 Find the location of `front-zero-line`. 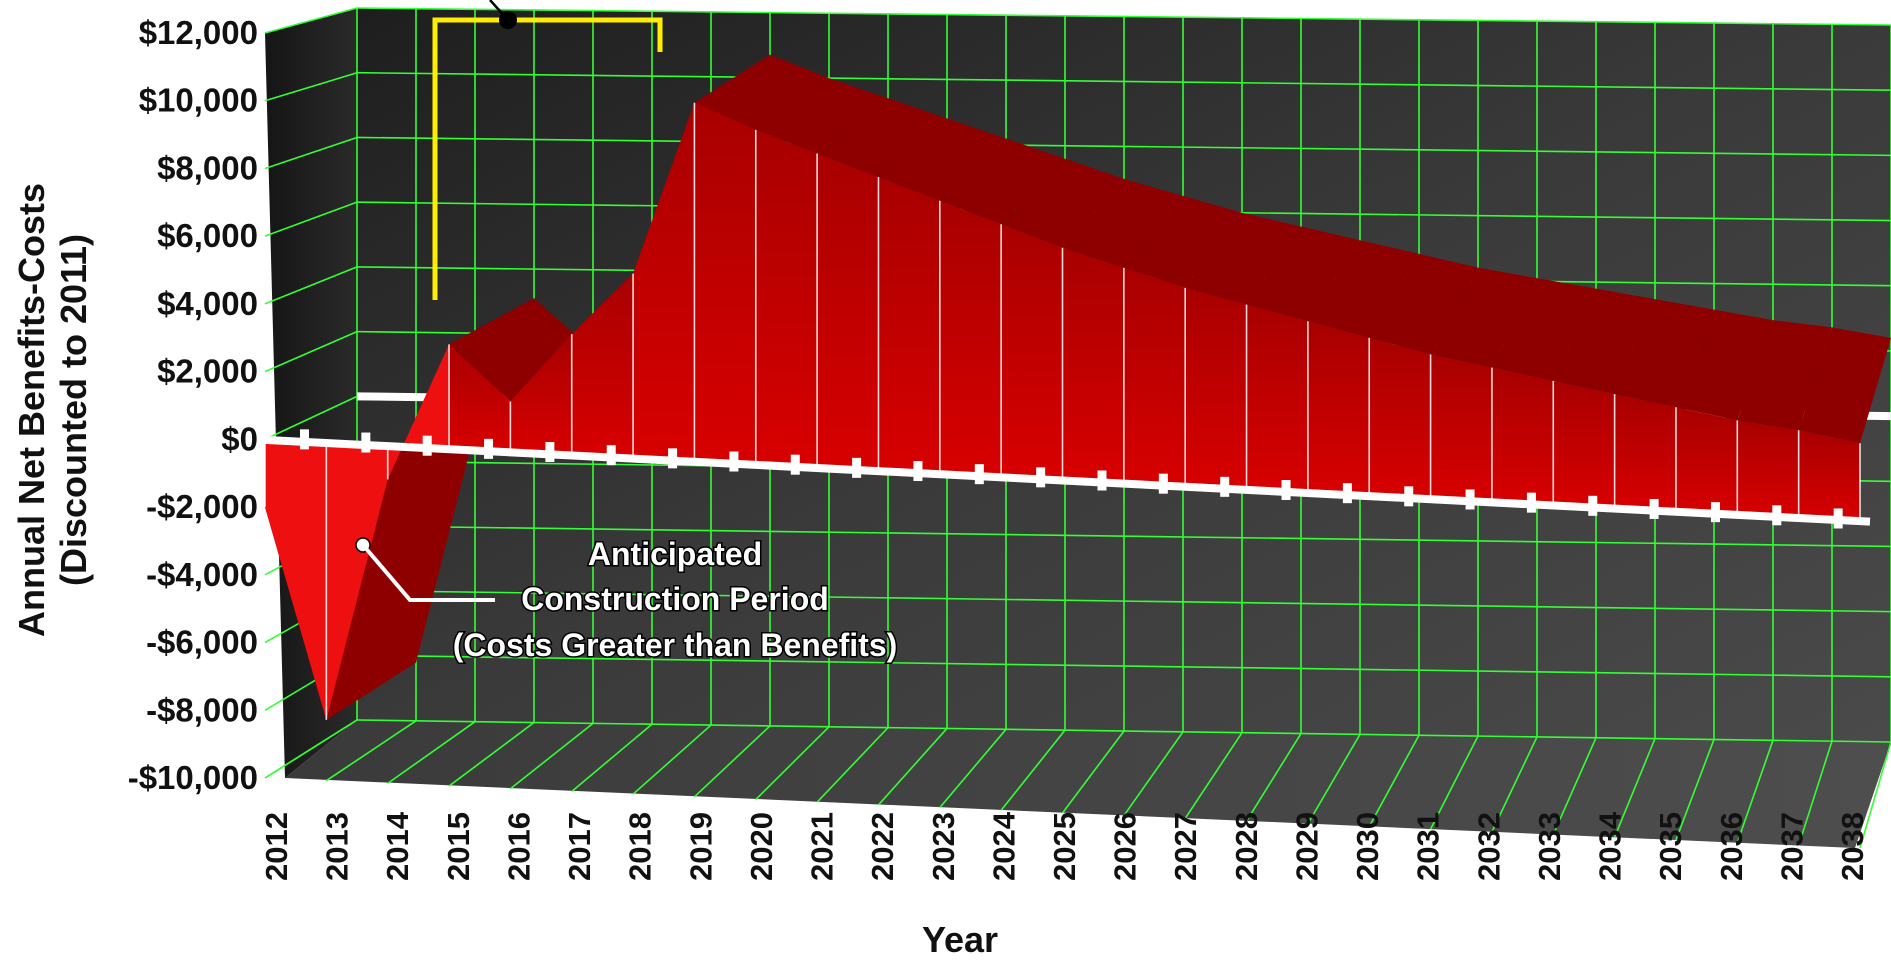

front-zero-line is located at coordinates (1062, 479).